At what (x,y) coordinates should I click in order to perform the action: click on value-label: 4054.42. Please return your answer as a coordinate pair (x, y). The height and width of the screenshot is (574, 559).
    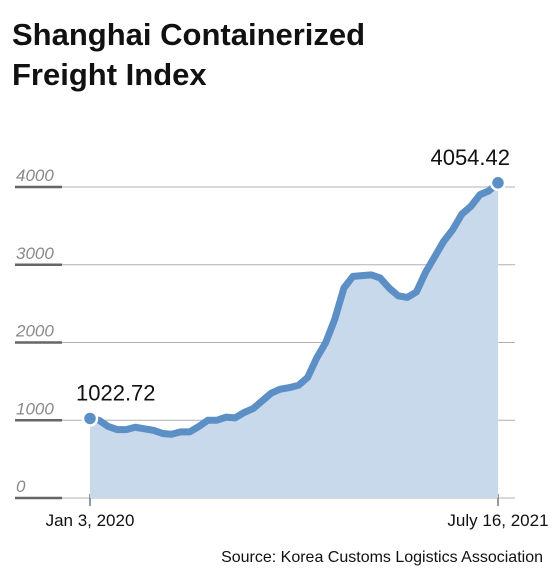
    Looking at the image, I should click on (470, 157).